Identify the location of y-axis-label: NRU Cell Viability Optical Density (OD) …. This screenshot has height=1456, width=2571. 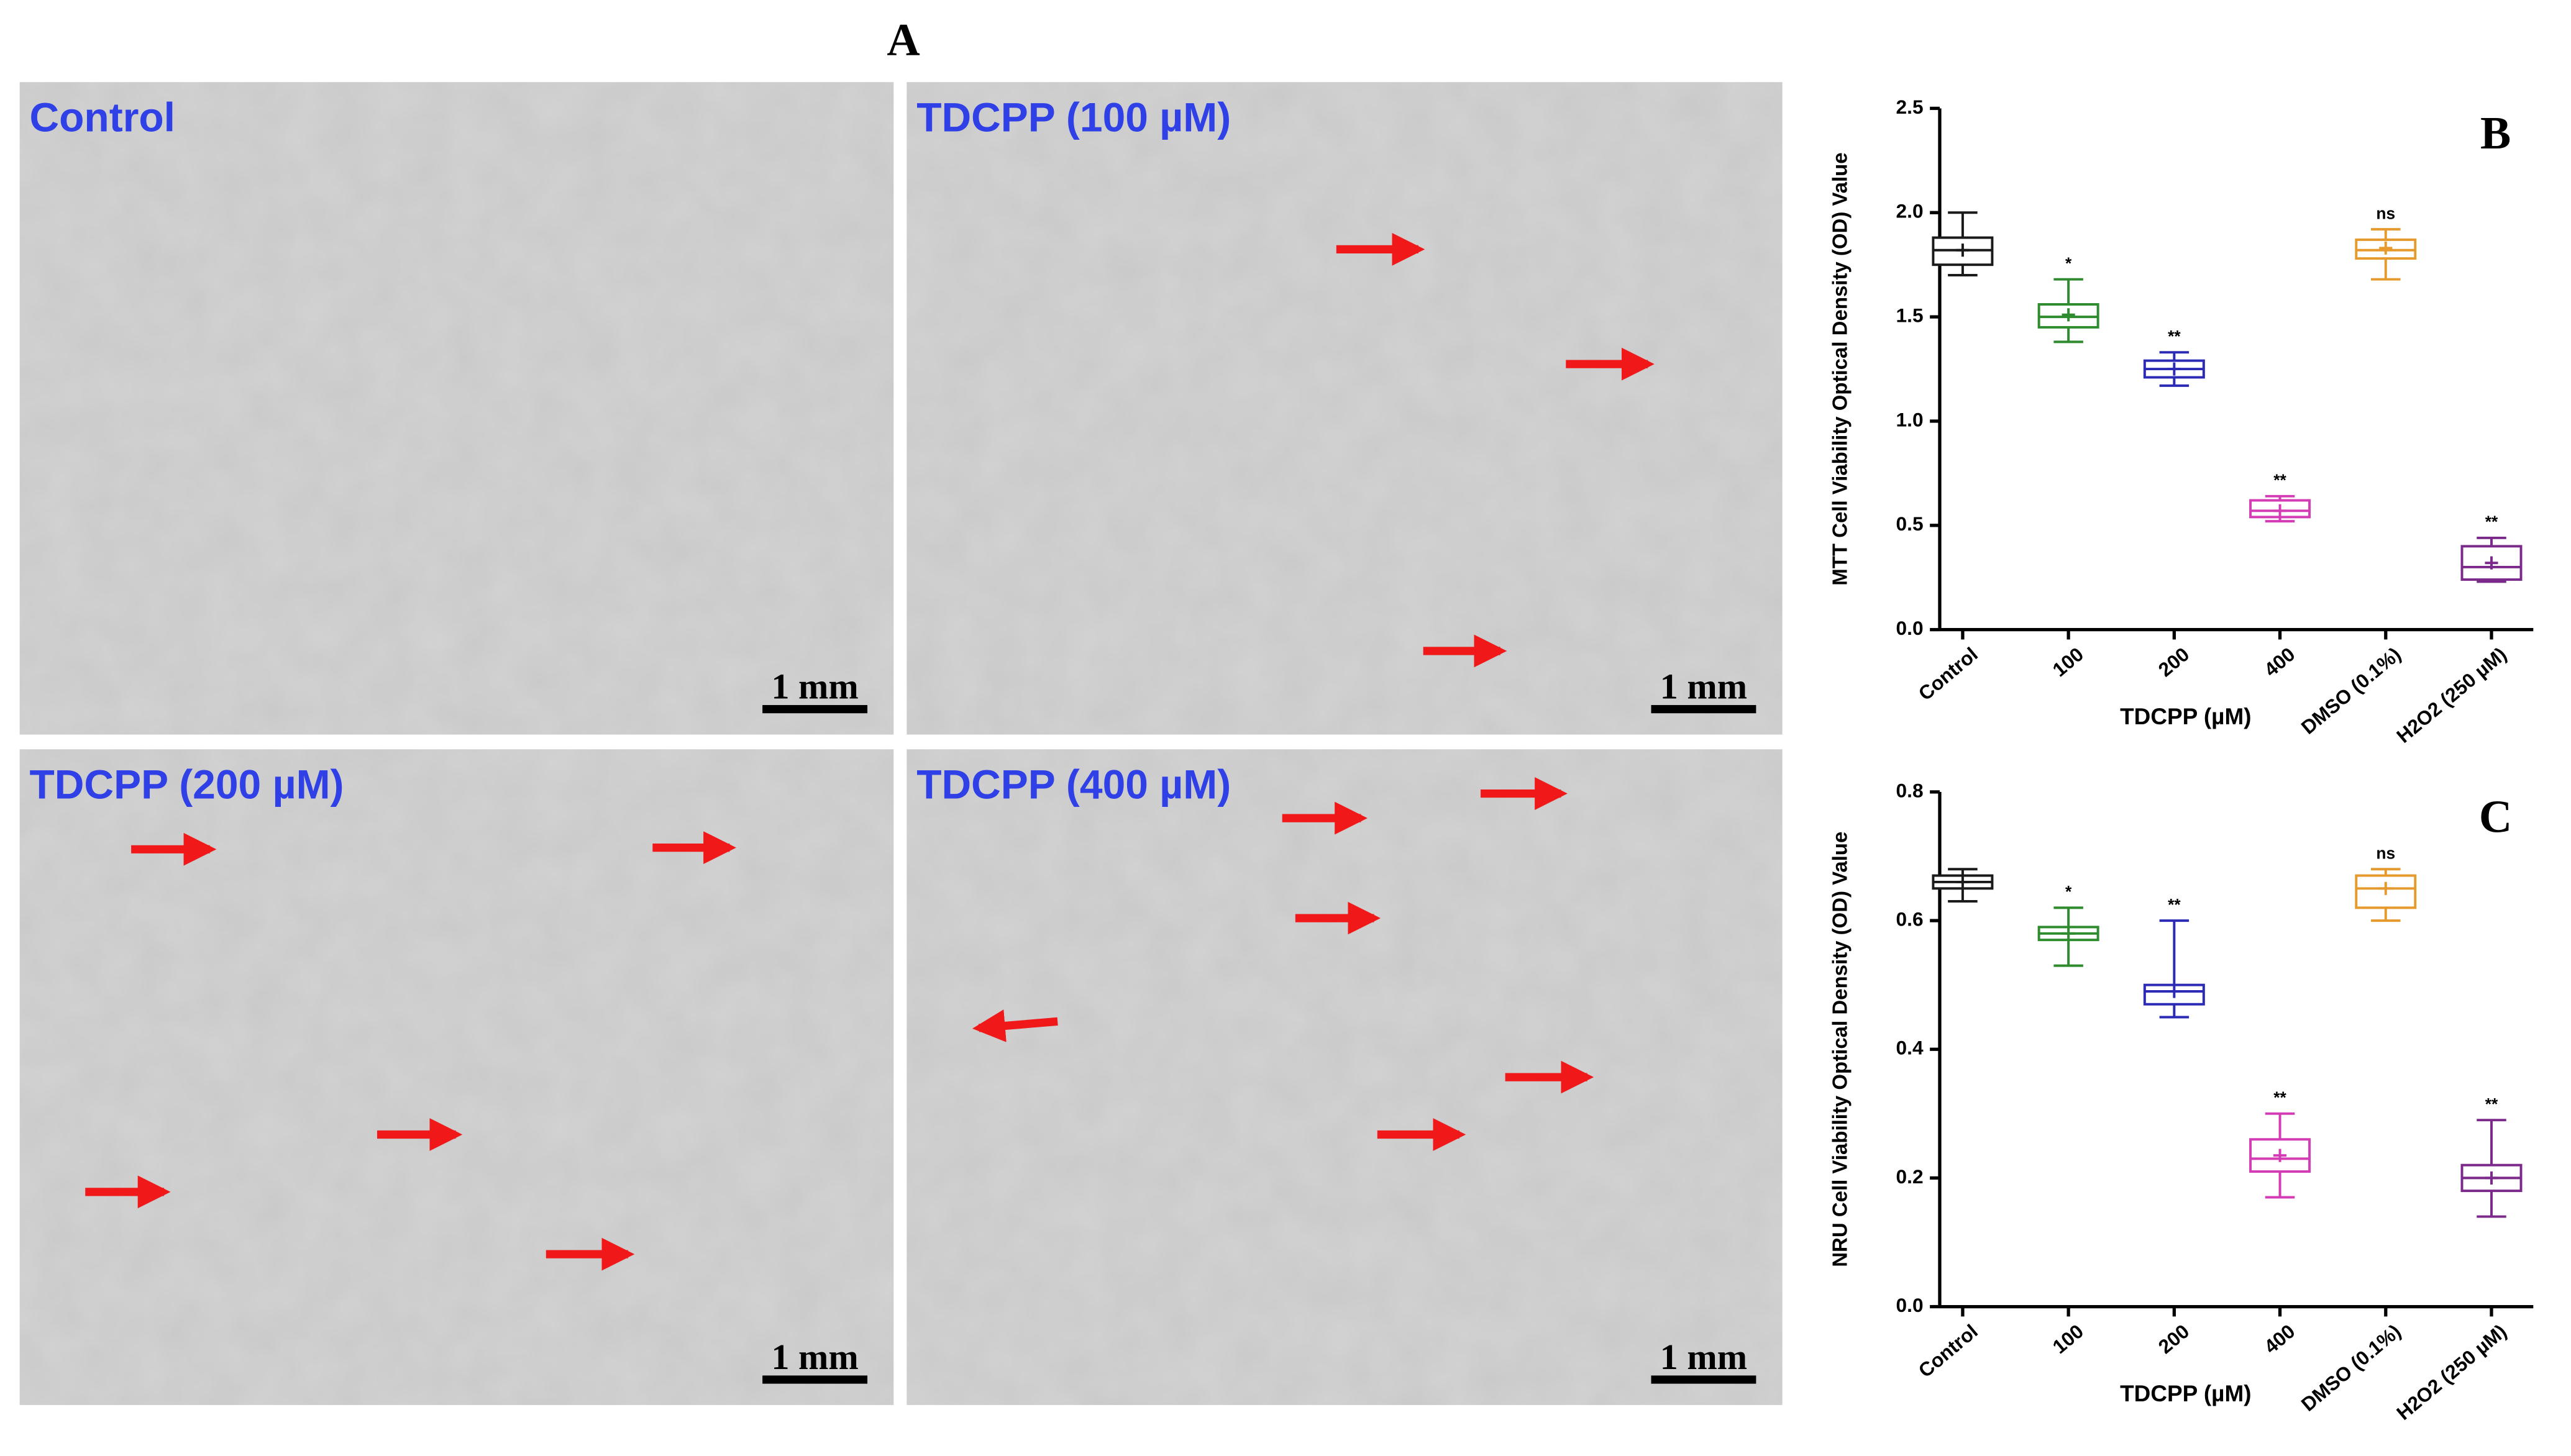
(1839, 1049).